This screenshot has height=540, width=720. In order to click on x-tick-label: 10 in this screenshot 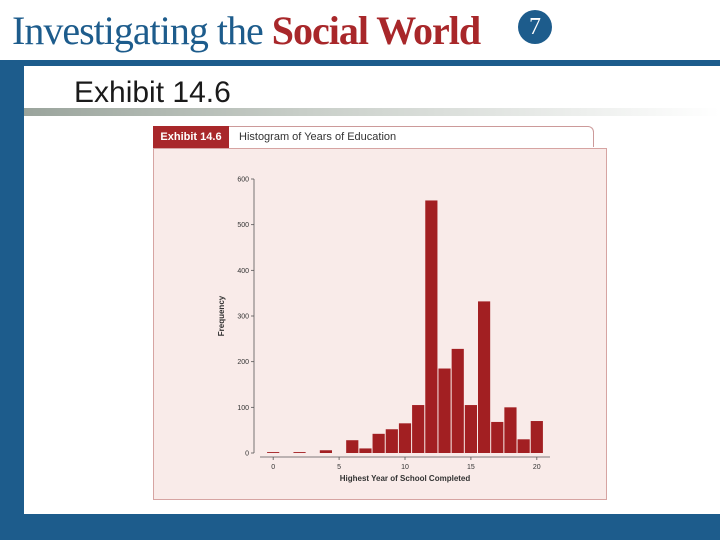, I will do `click(405, 467)`.